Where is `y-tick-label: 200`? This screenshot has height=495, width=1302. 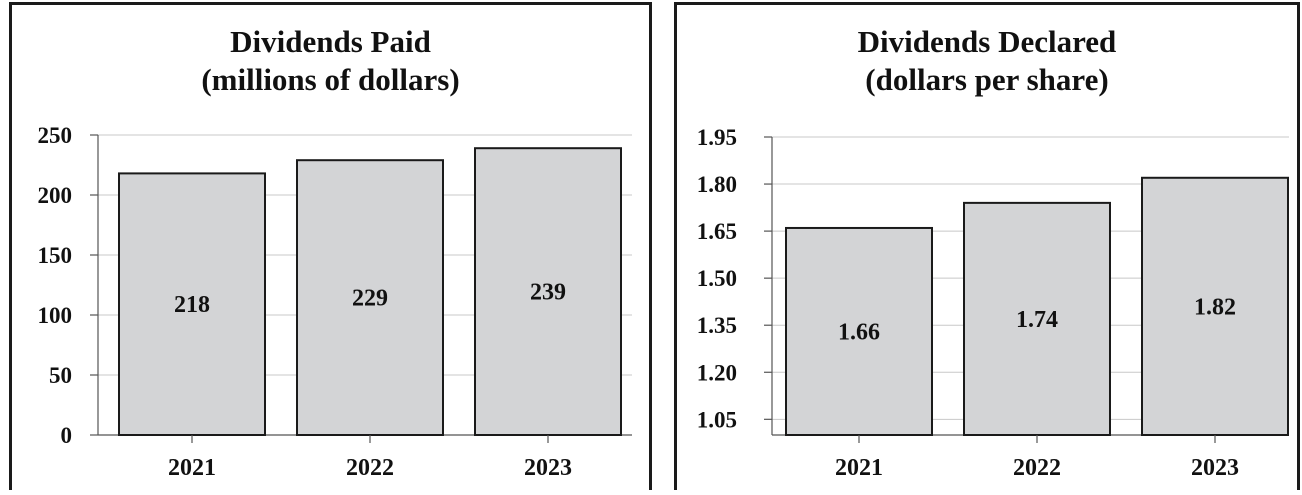 y-tick-label: 200 is located at coordinates (55, 195).